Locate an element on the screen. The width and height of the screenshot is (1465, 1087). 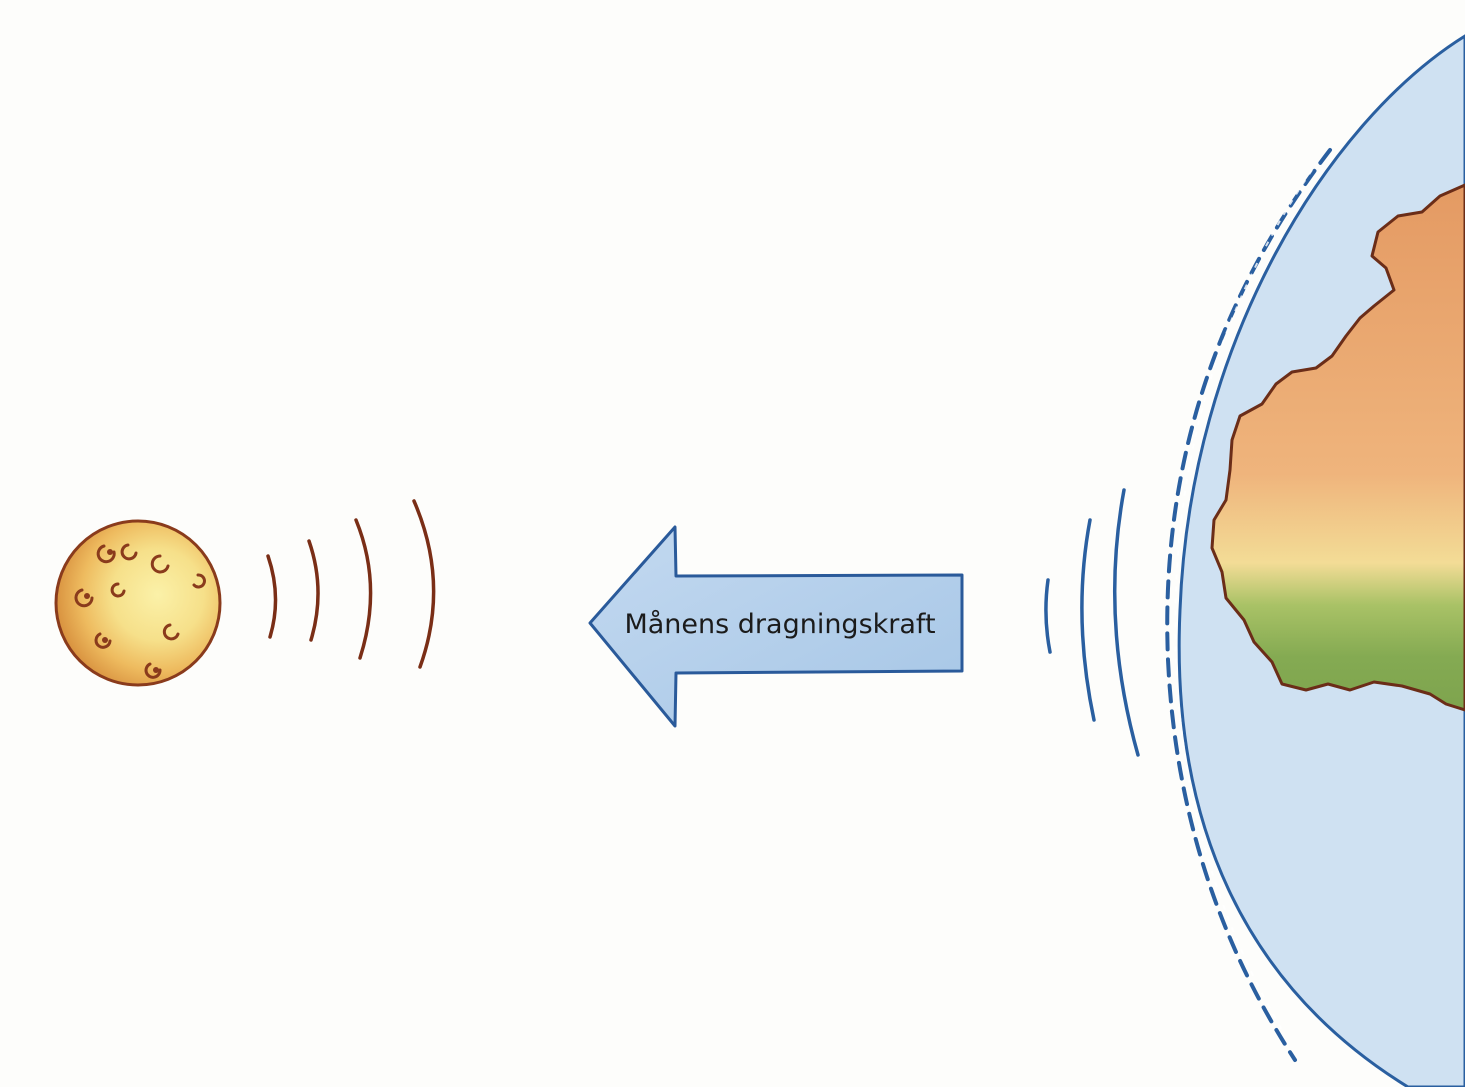
moon is located at coordinates (138, 603).